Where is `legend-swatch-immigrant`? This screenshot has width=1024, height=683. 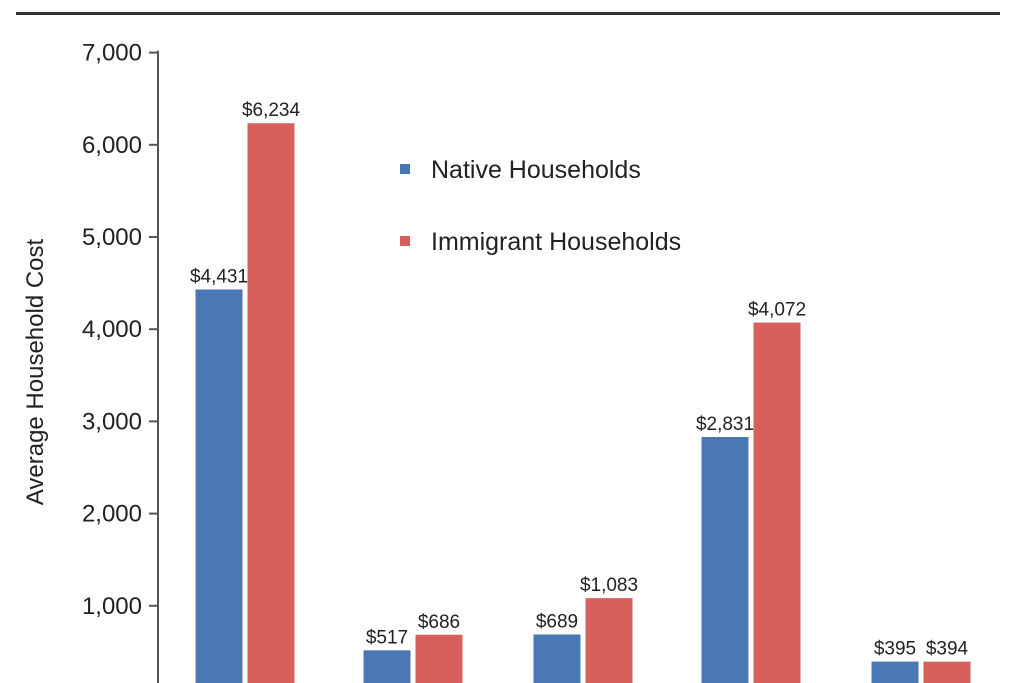 legend-swatch-immigrant is located at coordinates (405, 241).